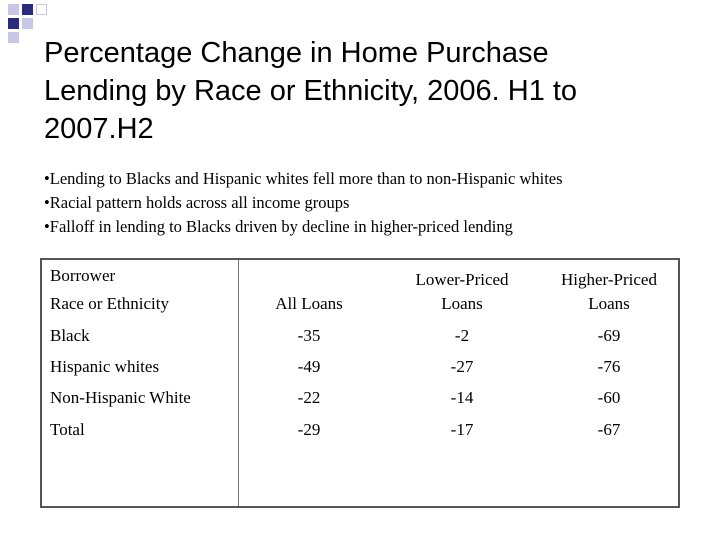 The height and width of the screenshot is (540, 720). What do you see at coordinates (120, 397) in the screenshot?
I see `row-label: Non-Hispanic White` at bounding box center [120, 397].